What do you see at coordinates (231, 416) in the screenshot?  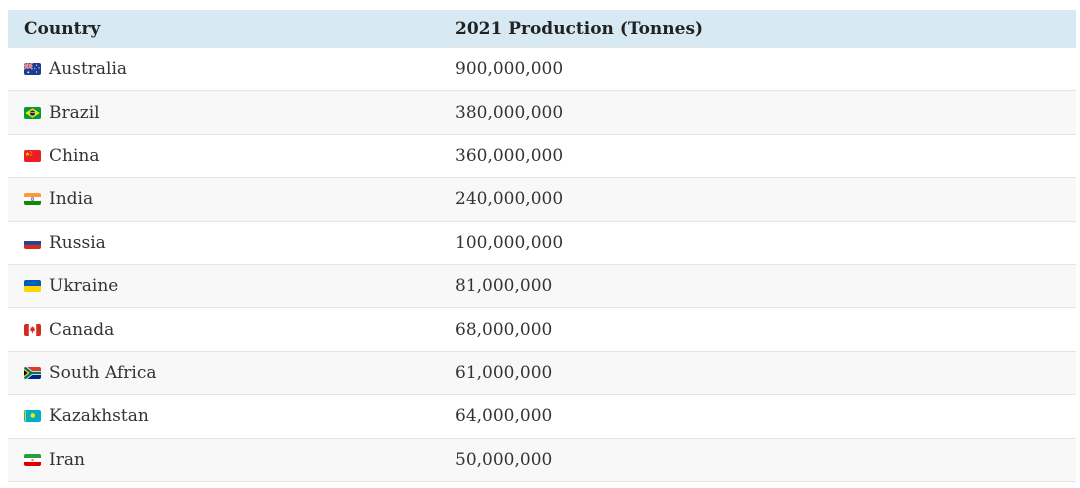 I see `country-cell: Kazakhstan` at bounding box center [231, 416].